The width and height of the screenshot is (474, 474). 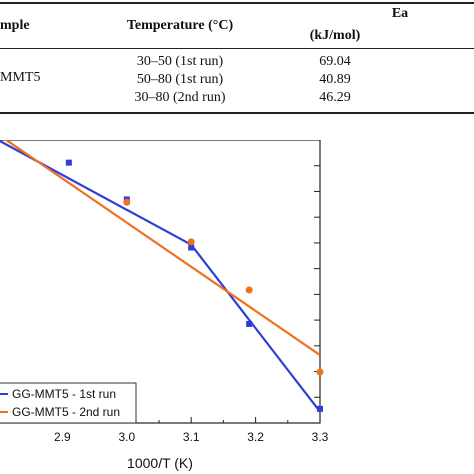 What do you see at coordinates (320, 437) in the screenshot?
I see `x-tick-label: 3.3` at bounding box center [320, 437].